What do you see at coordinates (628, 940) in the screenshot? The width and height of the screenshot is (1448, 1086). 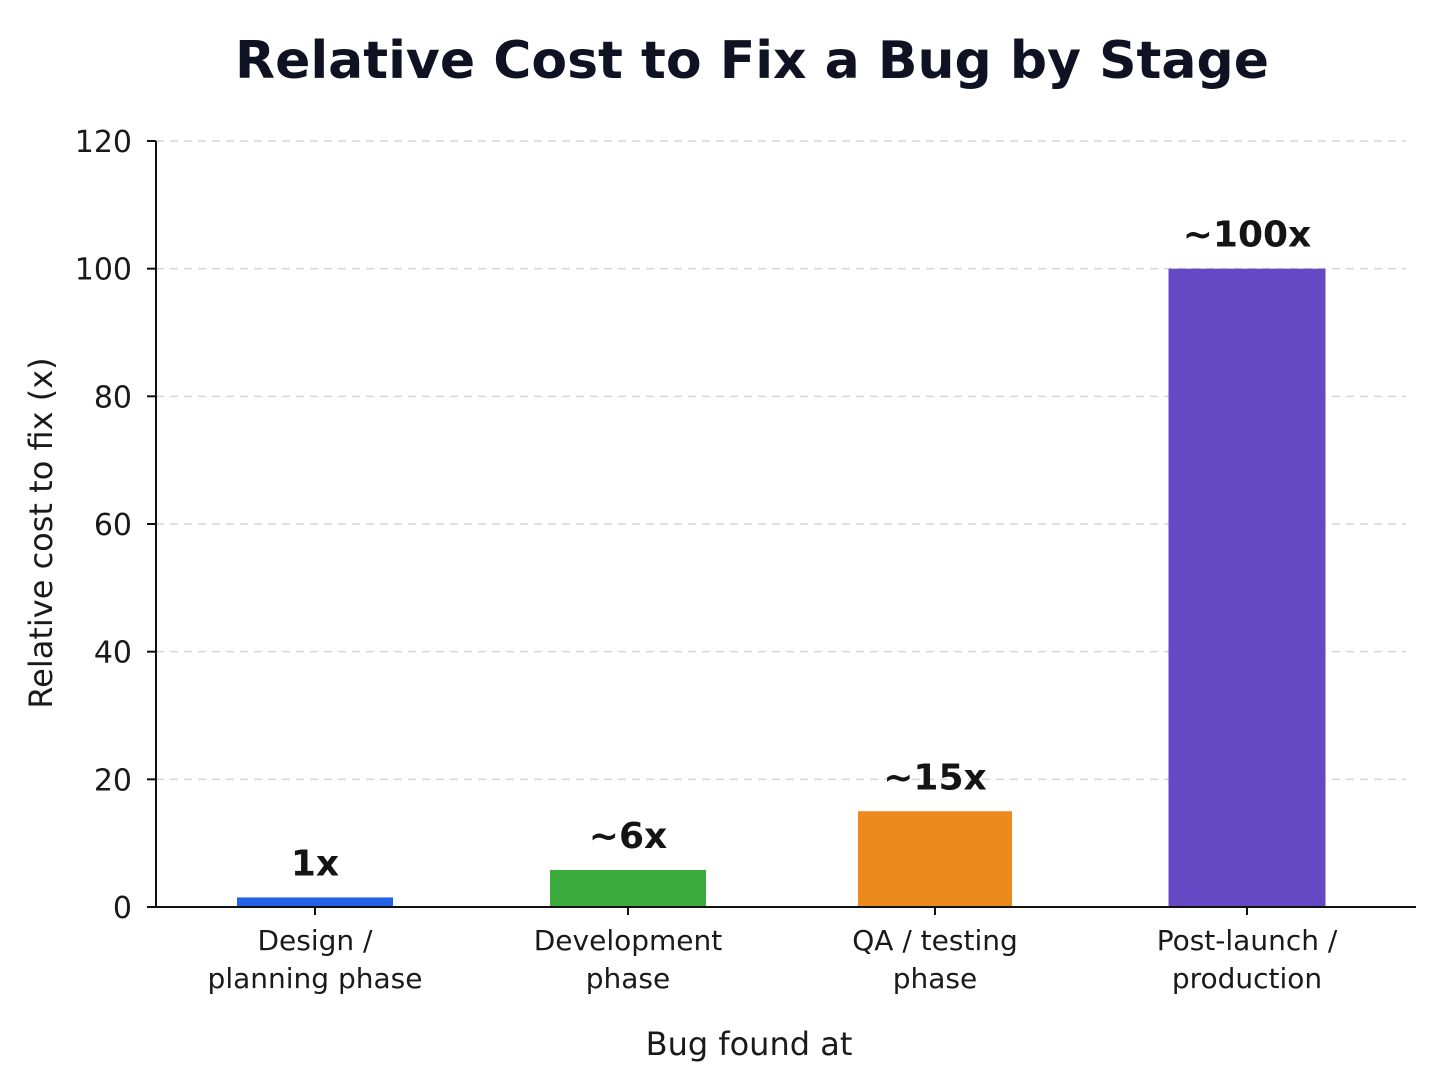 I see `category-label-line: Development` at bounding box center [628, 940].